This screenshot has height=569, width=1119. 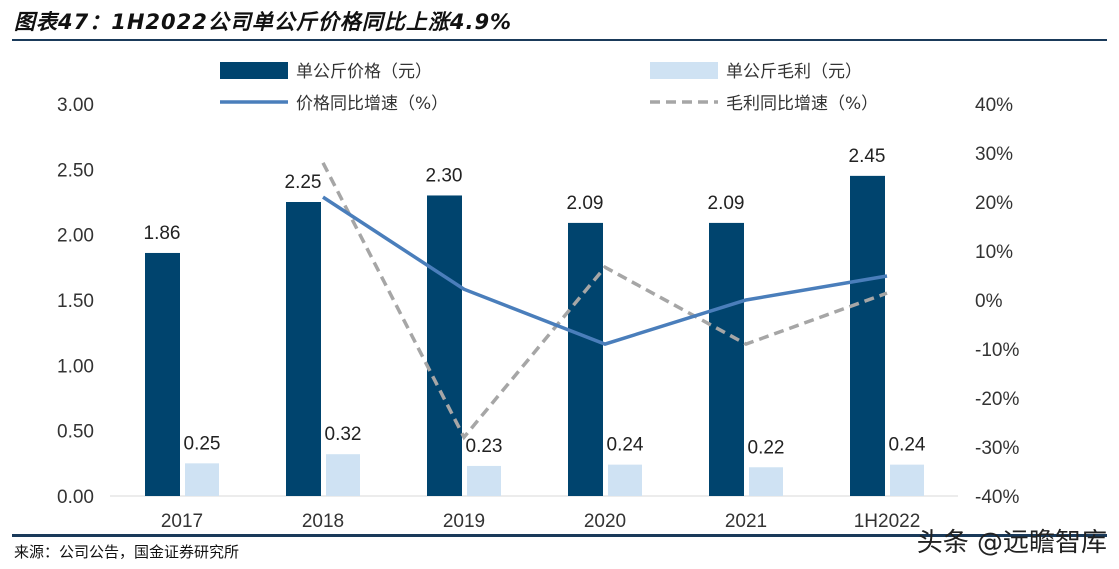 I want to click on right-tick-label: -20%, so click(x=997, y=399).